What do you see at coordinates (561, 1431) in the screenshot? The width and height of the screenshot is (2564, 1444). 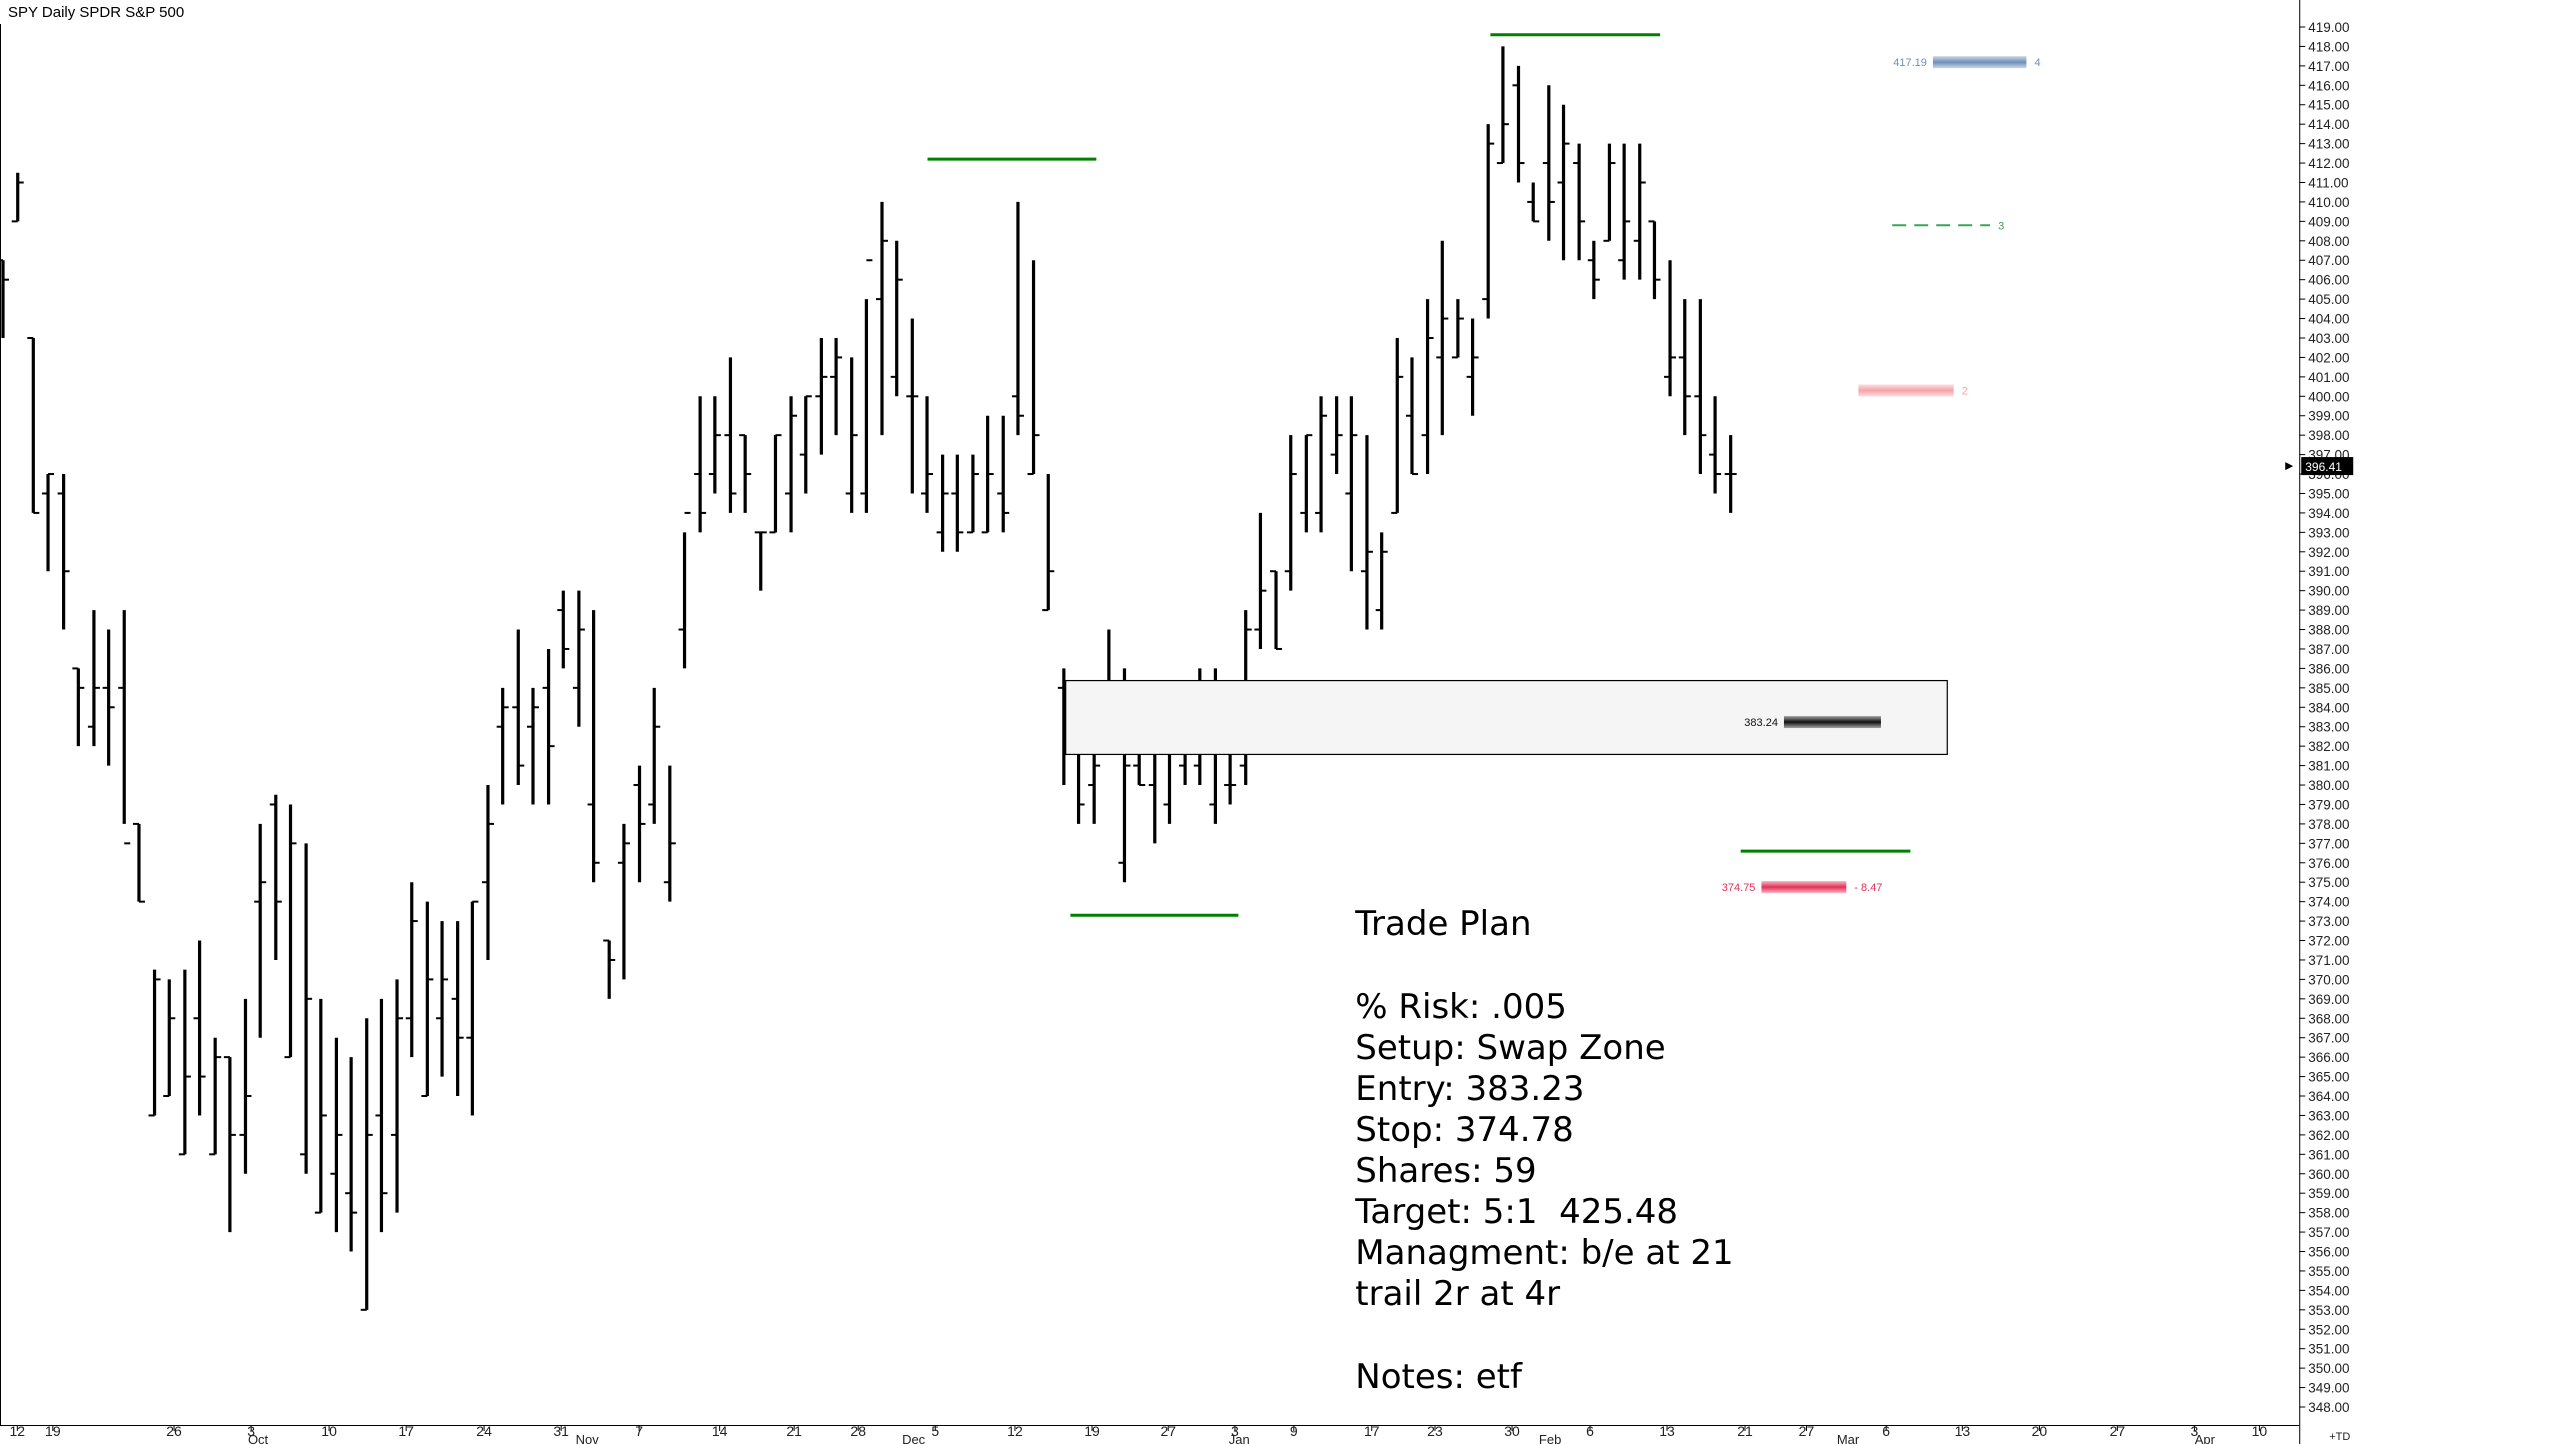 I see `x-tick-label: 31` at bounding box center [561, 1431].